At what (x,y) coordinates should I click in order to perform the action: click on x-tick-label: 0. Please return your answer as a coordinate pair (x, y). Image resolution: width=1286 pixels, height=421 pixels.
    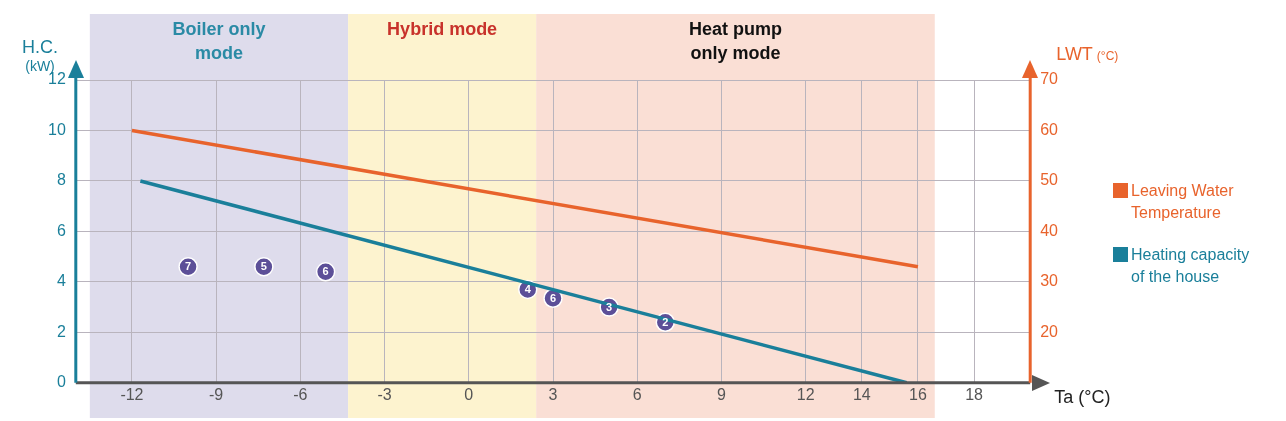
    Looking at the image, I should click on (469, 394).